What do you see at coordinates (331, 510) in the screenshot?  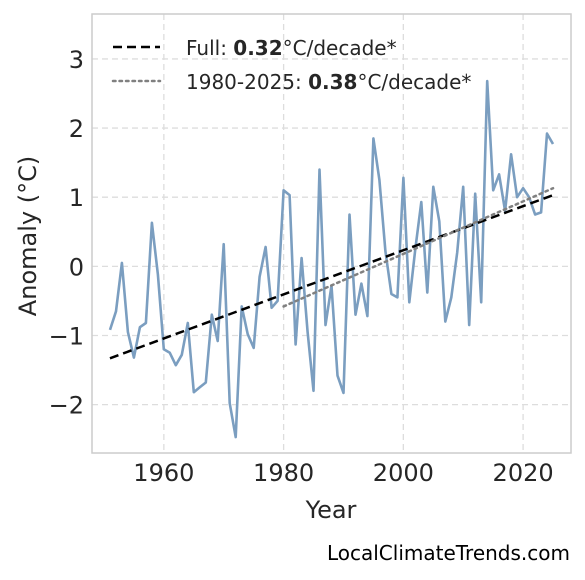 I see `x-axis-title: Year` at bounding box center [331, 510].